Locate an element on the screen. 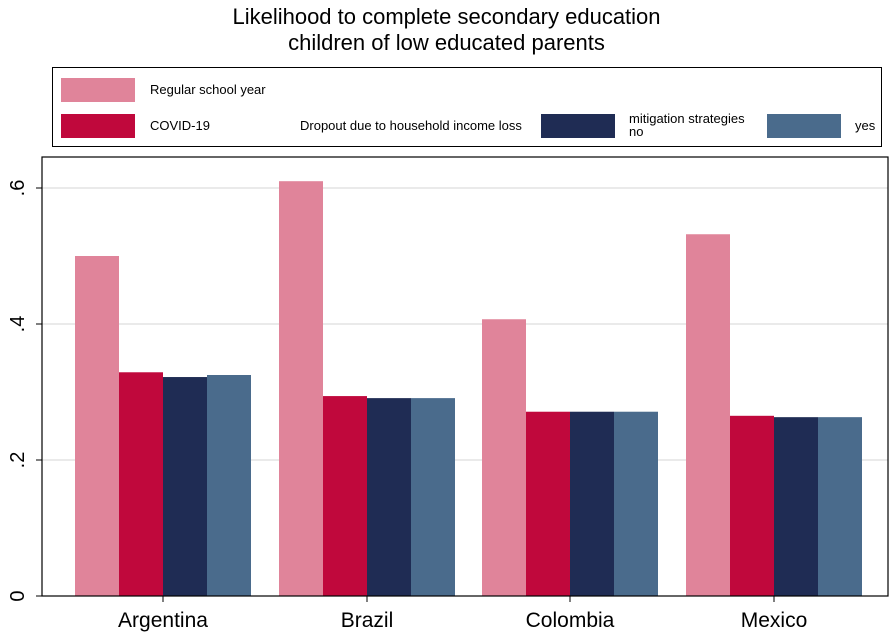  bar-colombia-no is located at coordinates (592, 503).